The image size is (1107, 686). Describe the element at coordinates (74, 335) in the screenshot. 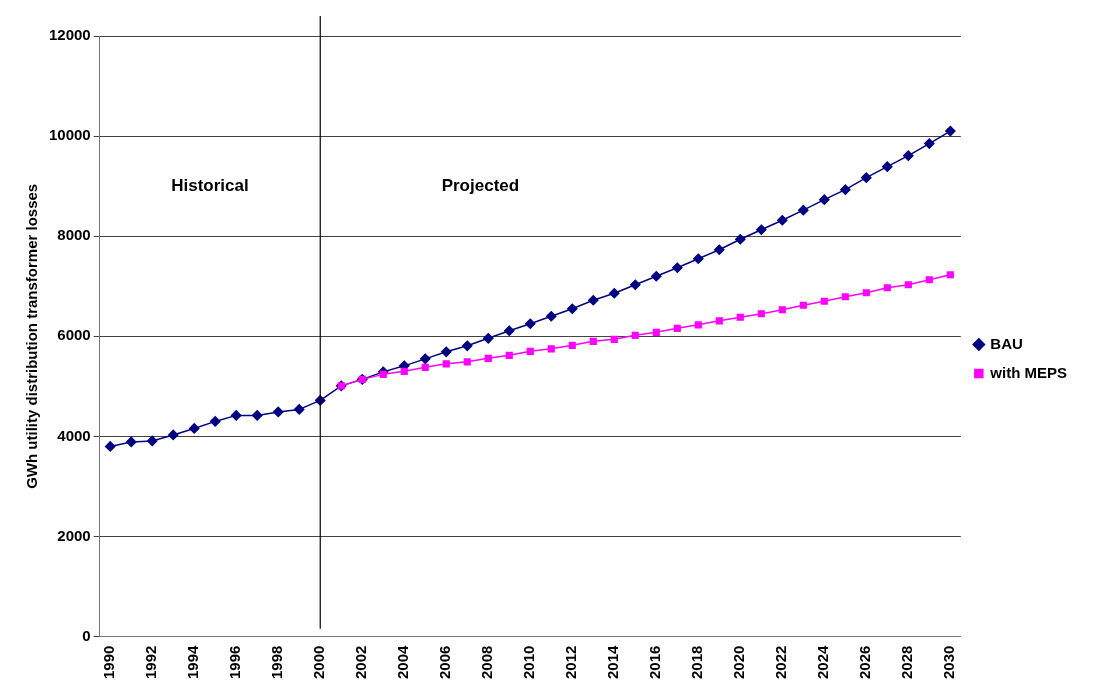

I see `y-tick-label: 6000` at that location.